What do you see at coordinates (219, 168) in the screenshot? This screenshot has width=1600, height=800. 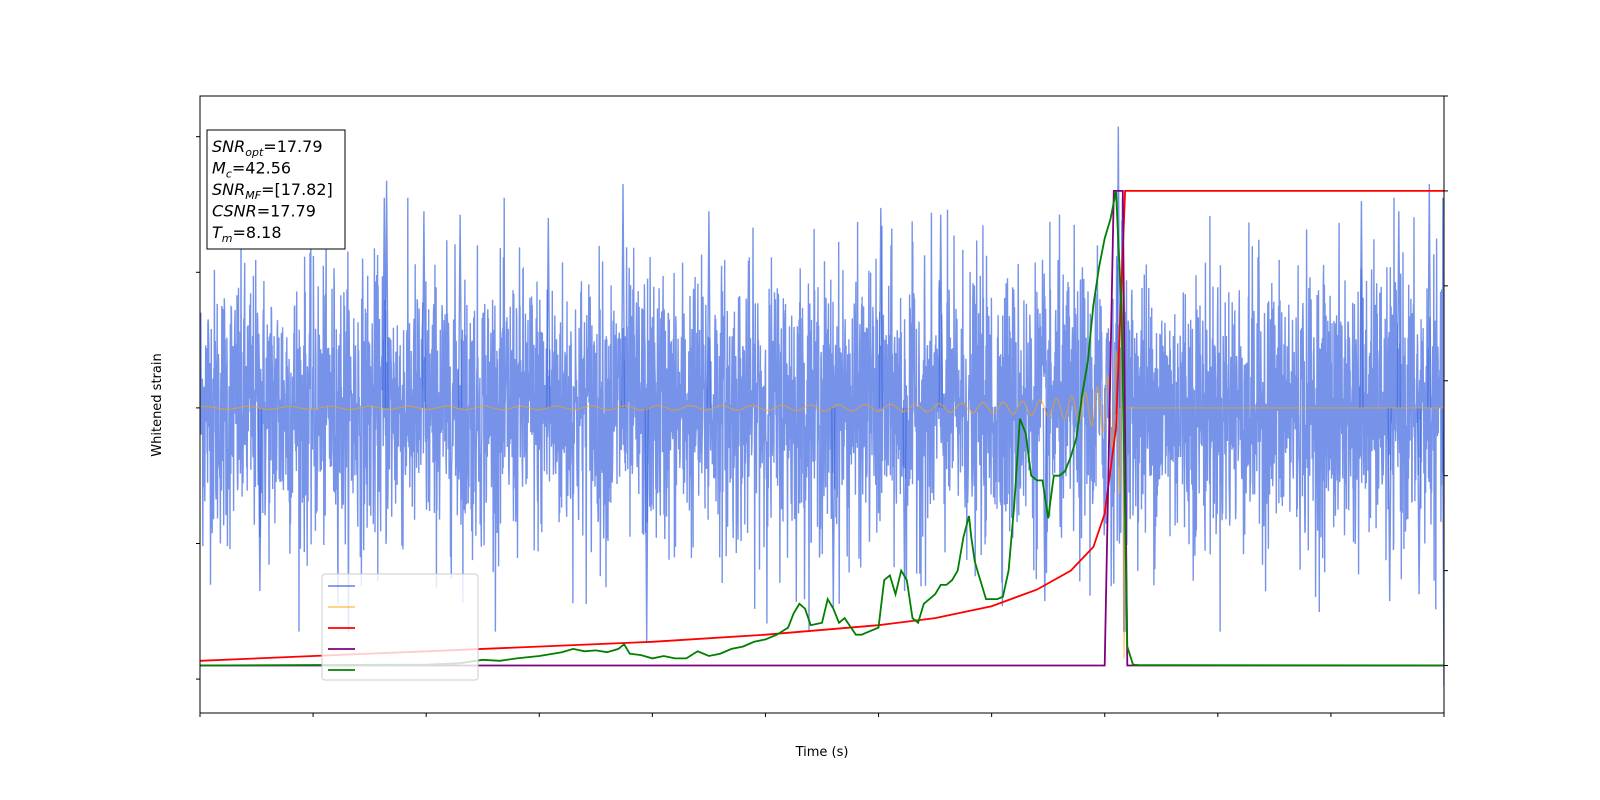 I see `annotation-symbol: M` at bounding box center [219, 168].